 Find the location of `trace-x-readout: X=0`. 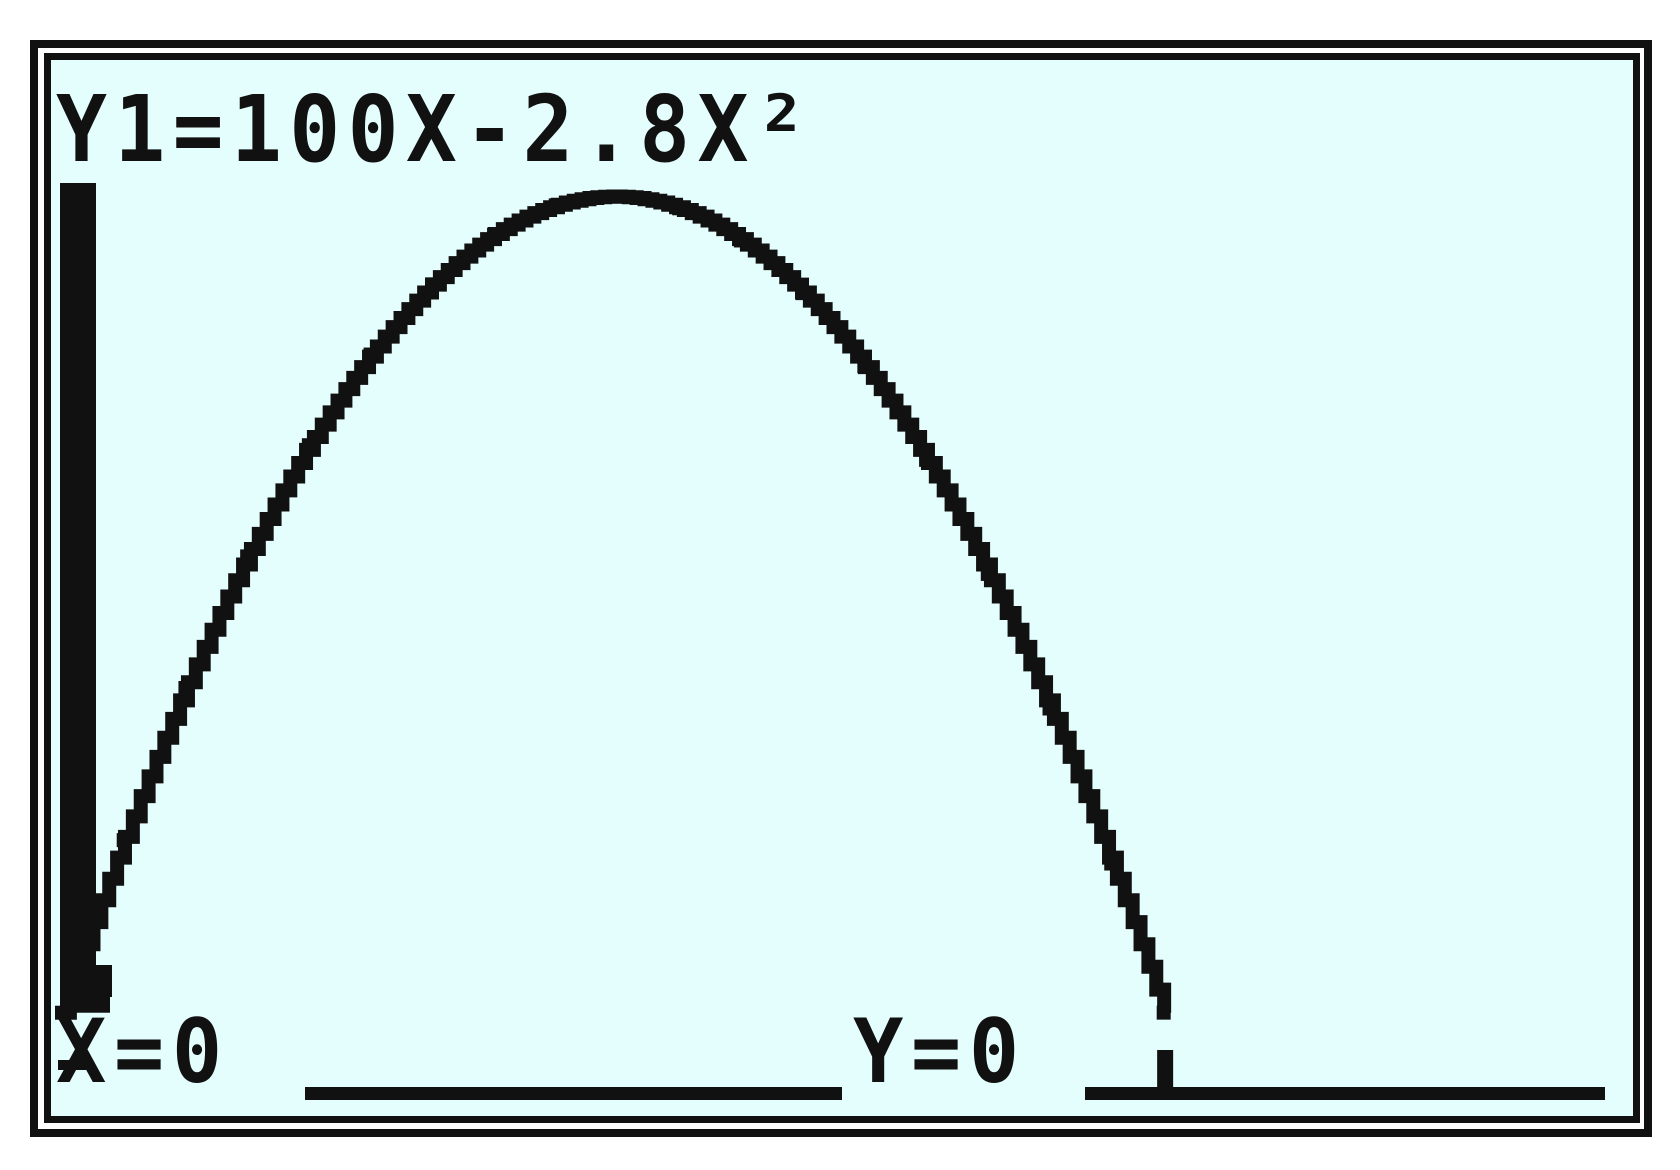

trace-x-readout: X=0 is located at coordinates (143, 1051).